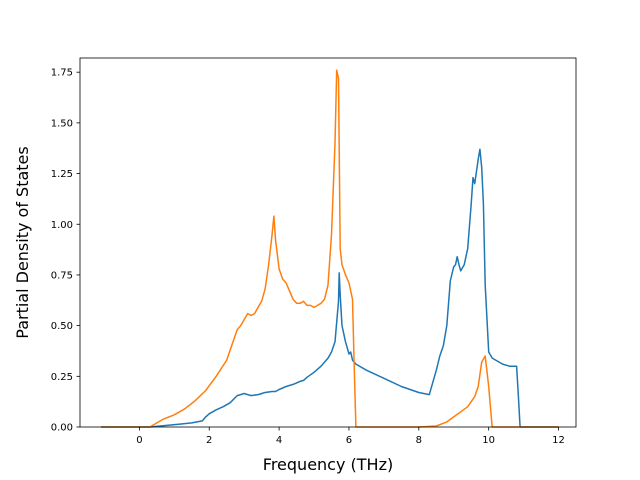  What do you see at coordinates (62, 275) in the screenshot?
I see `y-tick-label: 0.75` at bounding box center [62, 275].